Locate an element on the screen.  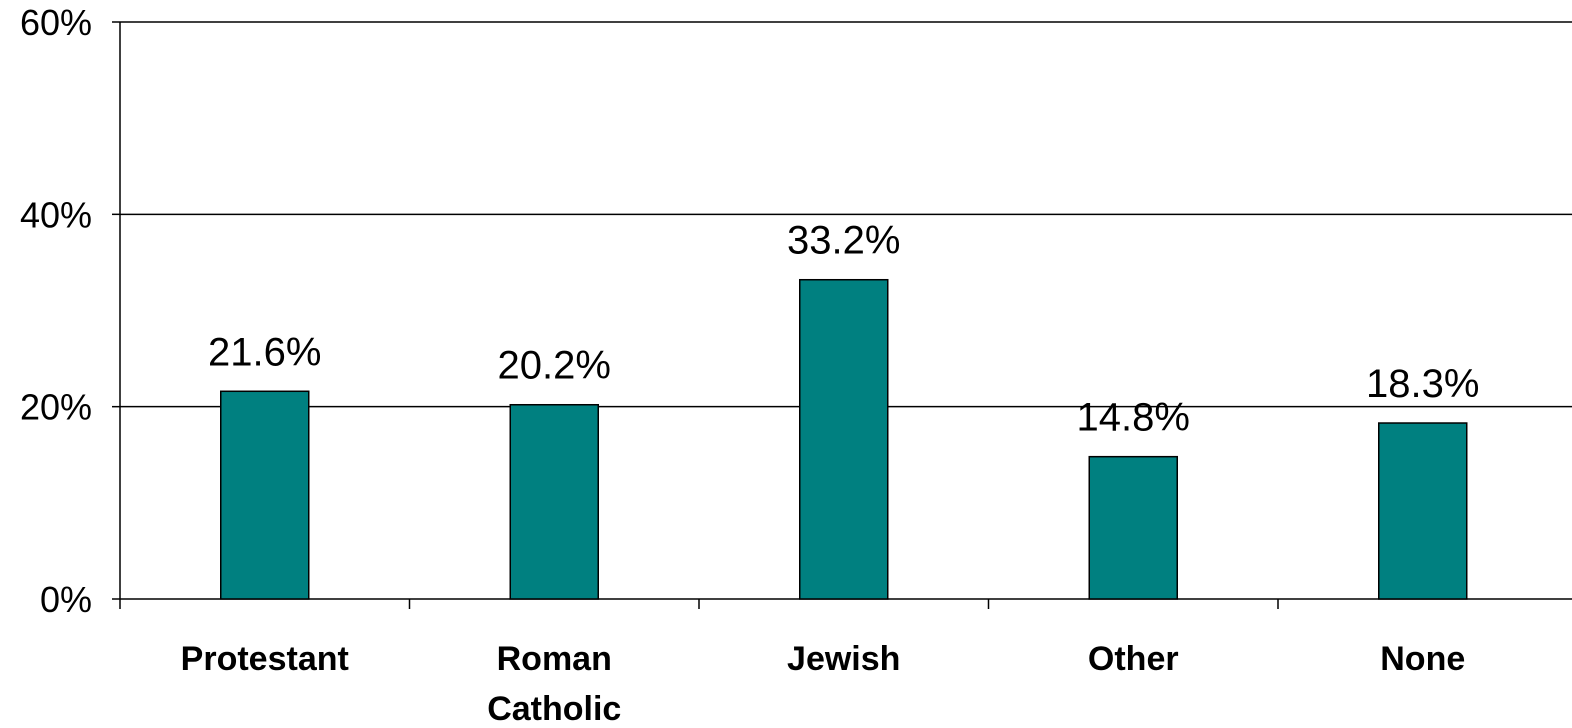
x-tick-label: Roman Catholic is located at coordinates (554, 684).